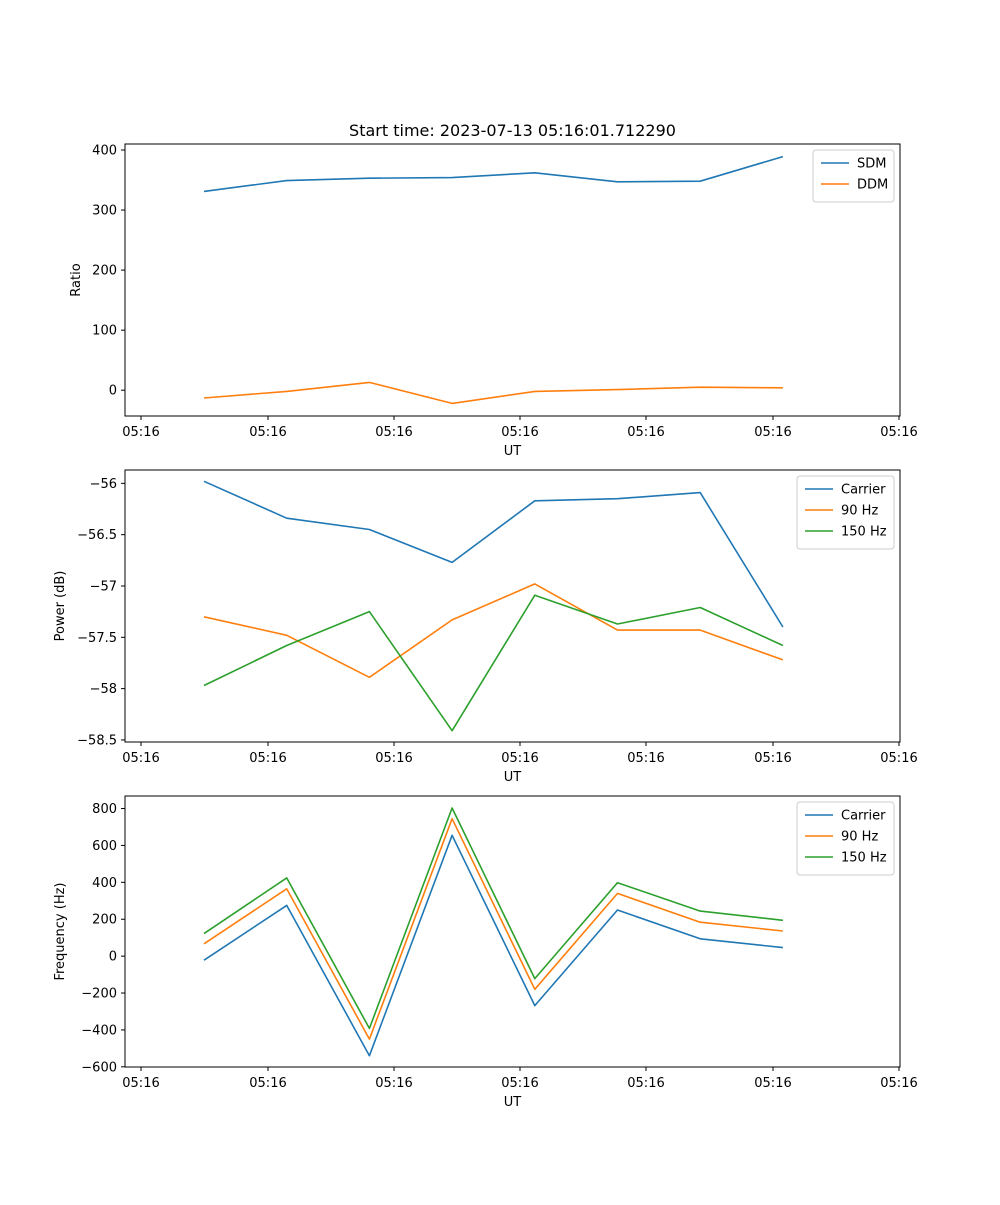 The image size is (1000, 1205). What do you see at coordinates (60, 931) in the screenshot?
I see `y-axis-label: Frequency (Hz)` at bounding box center [60, 931].